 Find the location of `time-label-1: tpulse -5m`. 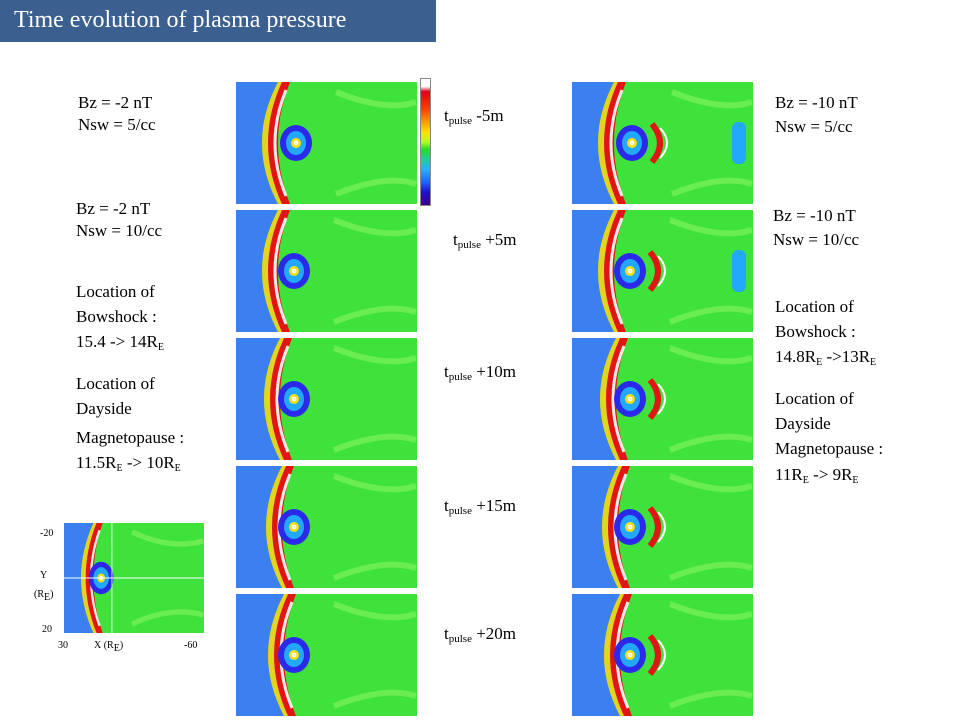

time-label-1: tpulse -5m is located at coordinates (474, 116).